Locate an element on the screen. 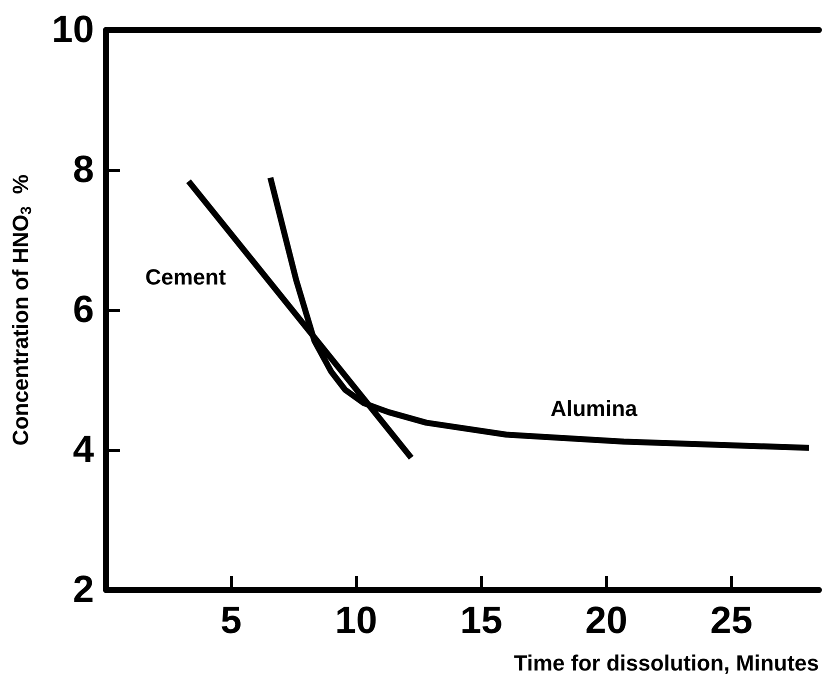  x-tick-label: 15 is located at coordinates (481, 621).